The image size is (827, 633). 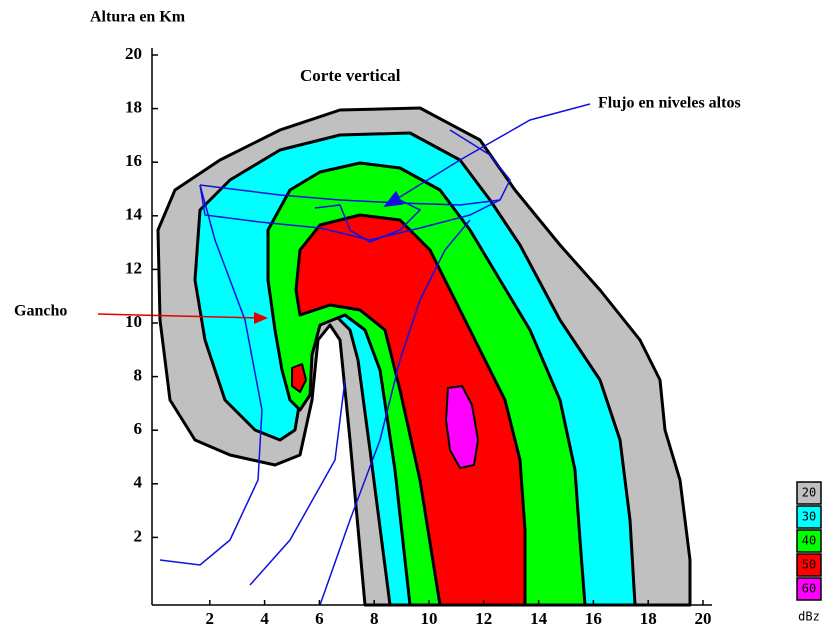 What do you see at coordinates (593, 618) in the screenshot?
I see `x-tick-label: 16` at bounding box center [593, 618].